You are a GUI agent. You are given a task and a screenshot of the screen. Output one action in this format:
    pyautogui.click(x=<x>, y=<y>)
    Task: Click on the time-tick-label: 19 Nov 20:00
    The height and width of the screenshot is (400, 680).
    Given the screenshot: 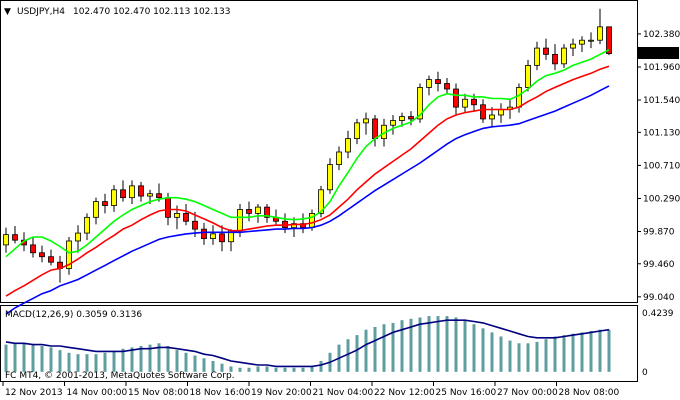 What is the action you would take?
    pyautogui.click(x=281, y=393)
    